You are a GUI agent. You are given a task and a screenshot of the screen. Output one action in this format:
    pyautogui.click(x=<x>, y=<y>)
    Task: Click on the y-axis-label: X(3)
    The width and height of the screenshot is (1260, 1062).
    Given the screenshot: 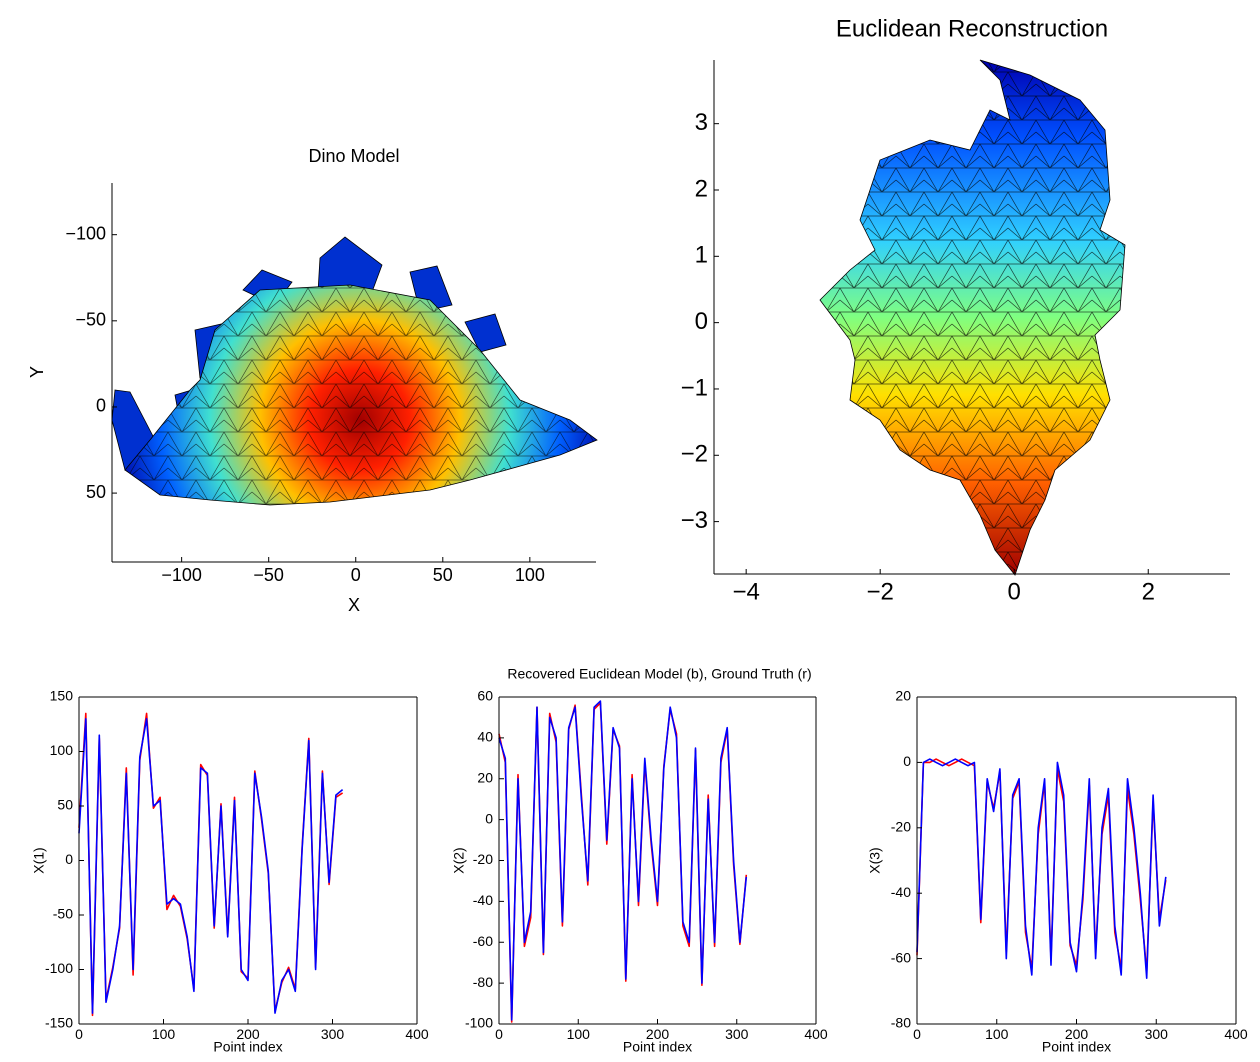 What is the action you would take?
    pyautogui.click(x=875, y=860)
    